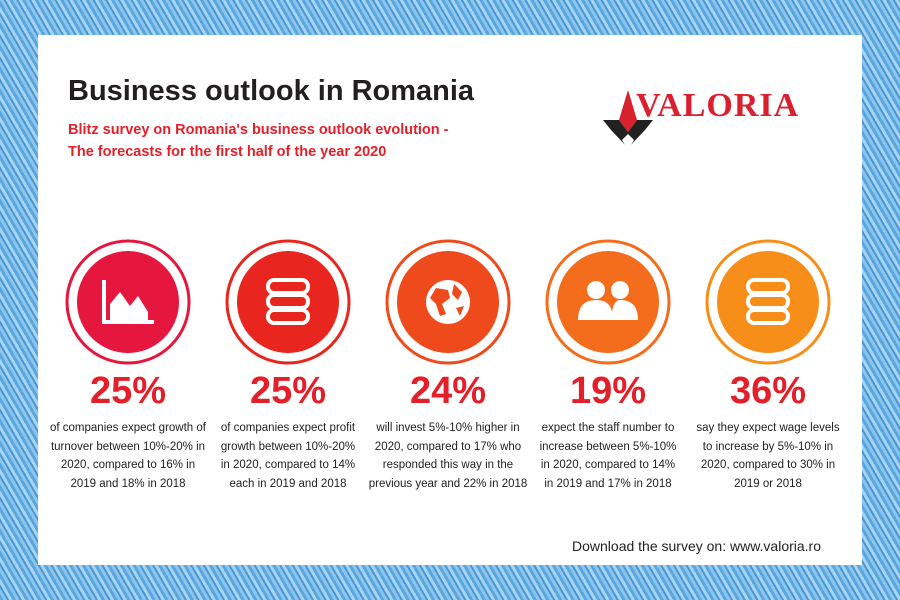 This screenshot has width=900, height=600. Describe the element at coordinates (768, 391) in the screenshot. I see `stat-value: 36%` at that location.